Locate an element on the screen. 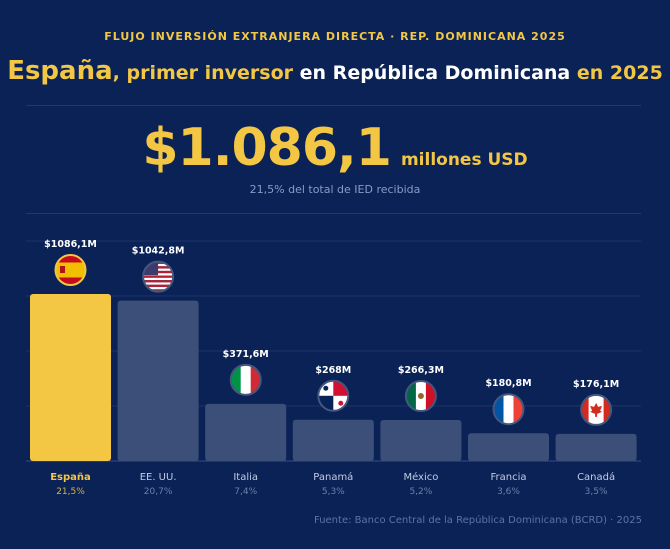  bar-EE. UU. is located at coordinates (158, 380).